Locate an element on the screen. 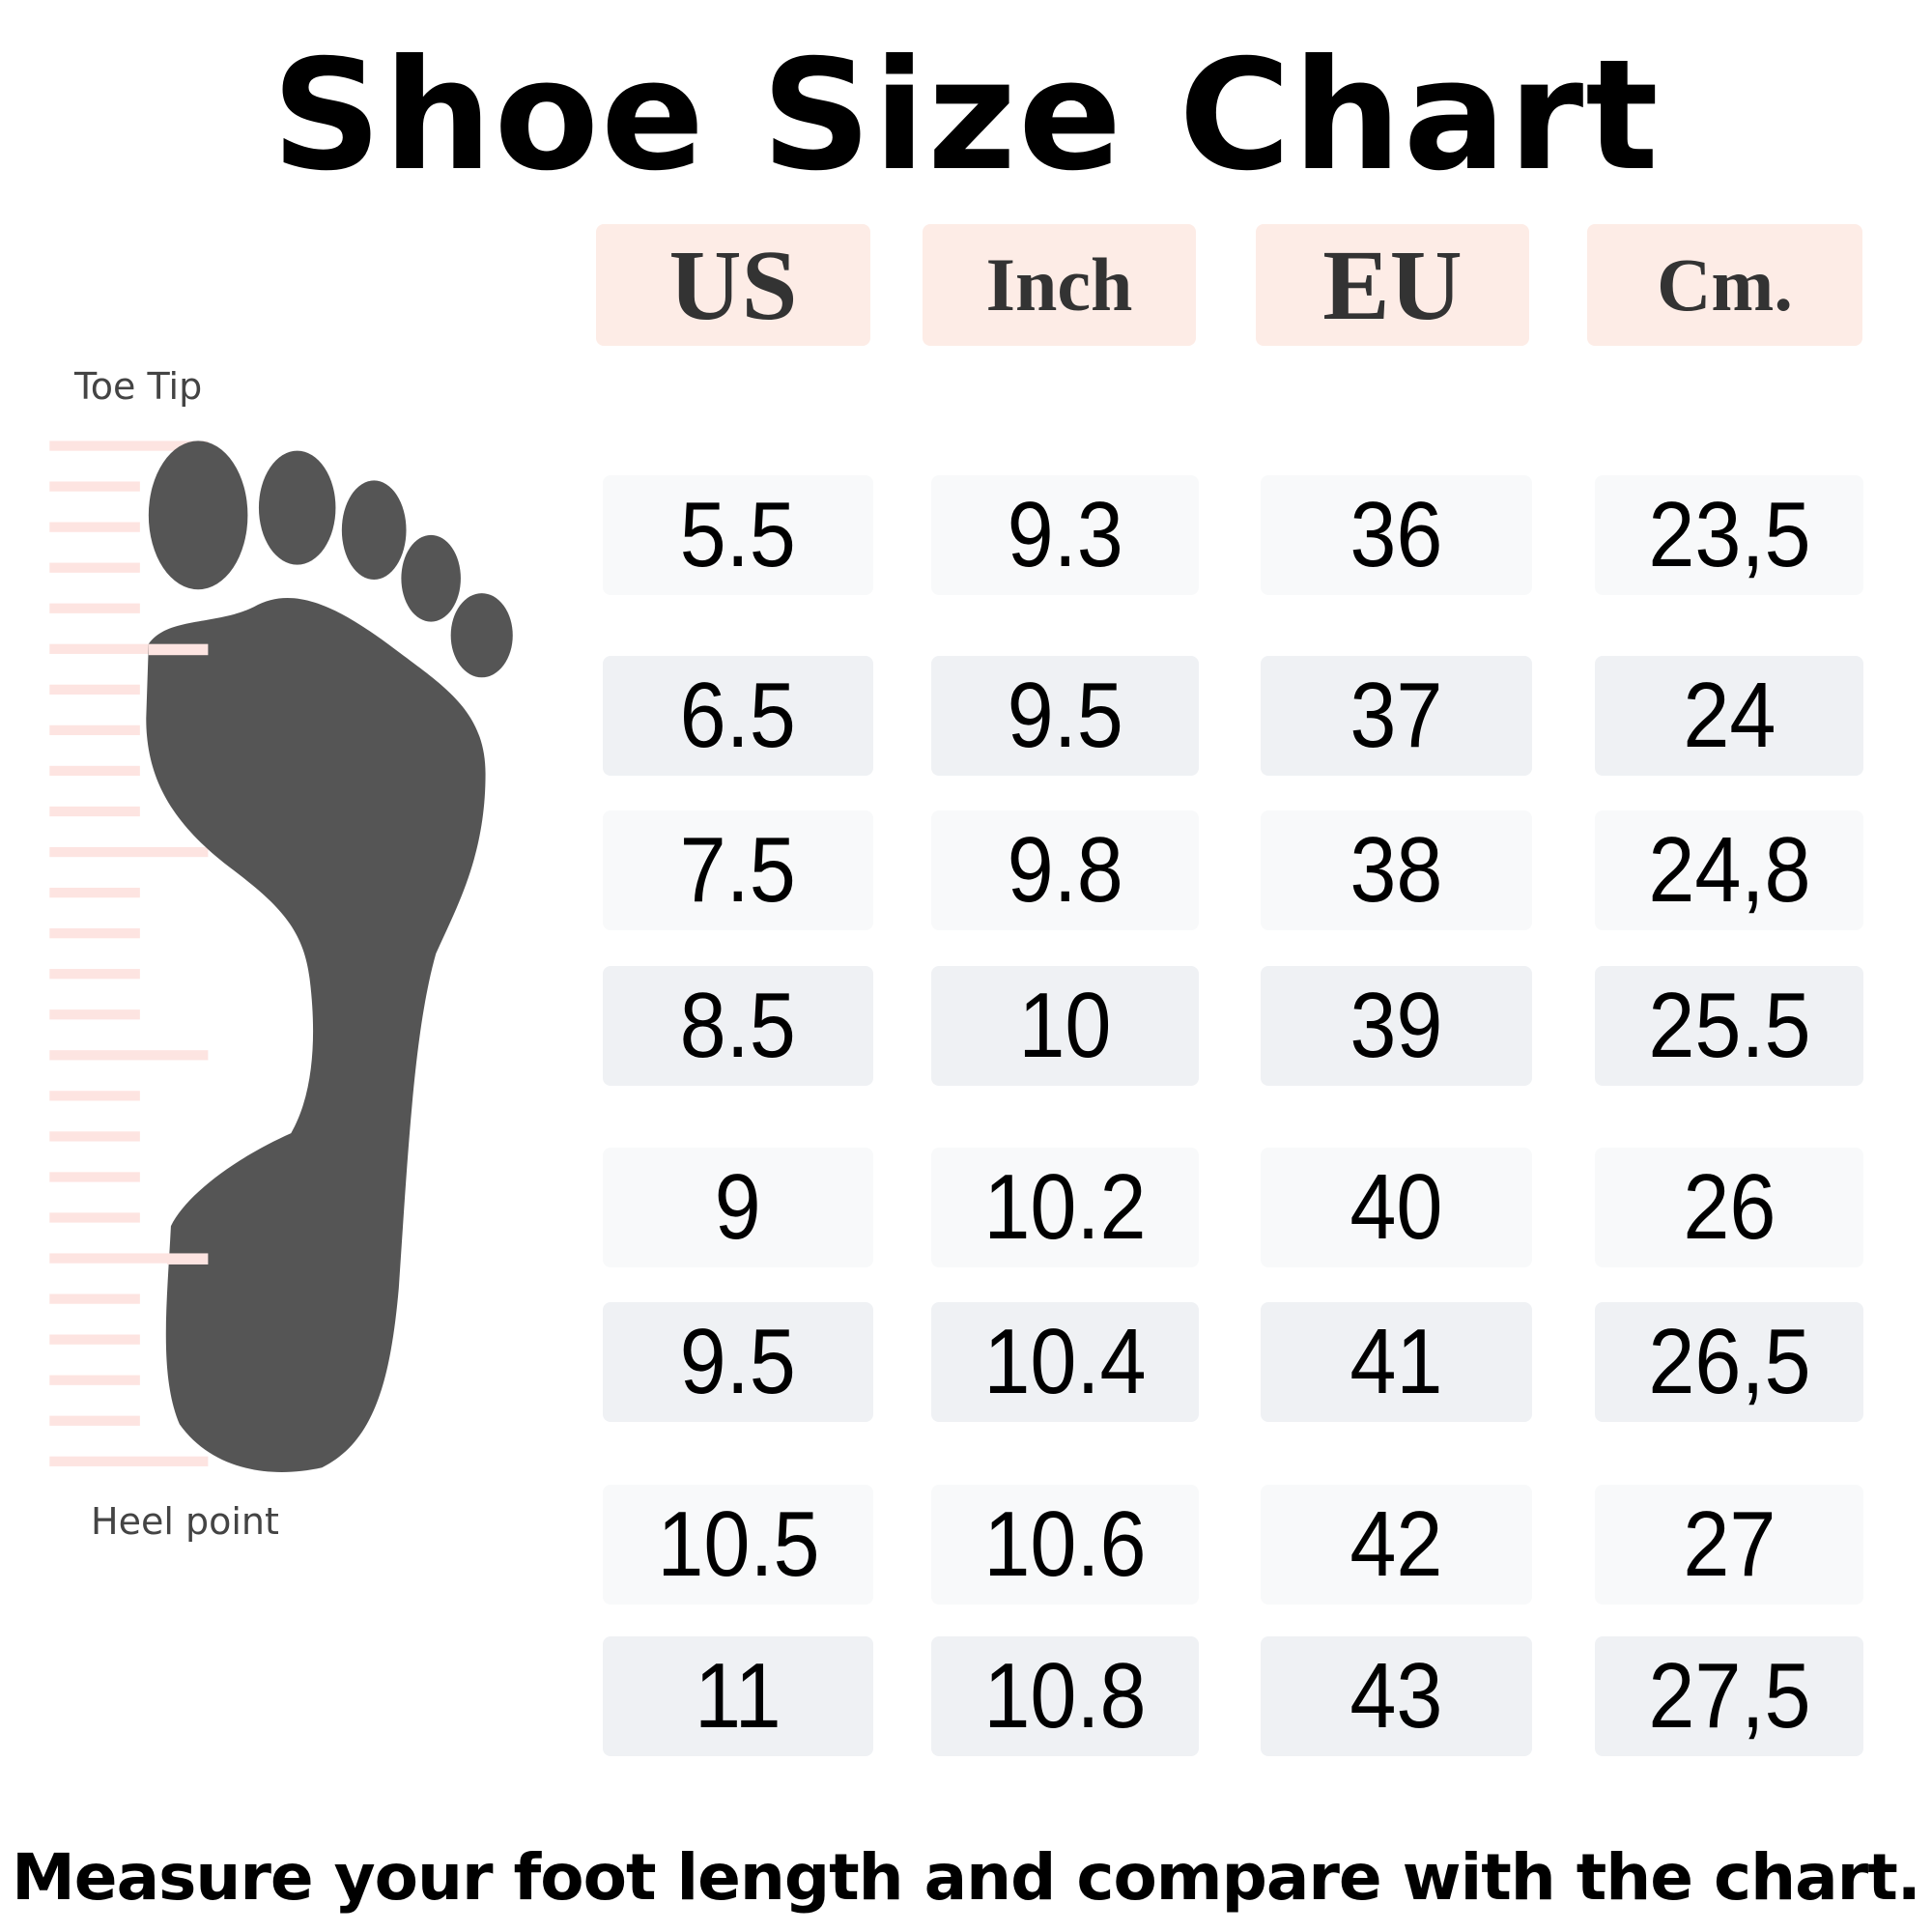 Image resolution: width=1932 pixels, height=1932 pixels. cell-value: 41 is located at coordinates (1396, 1361).